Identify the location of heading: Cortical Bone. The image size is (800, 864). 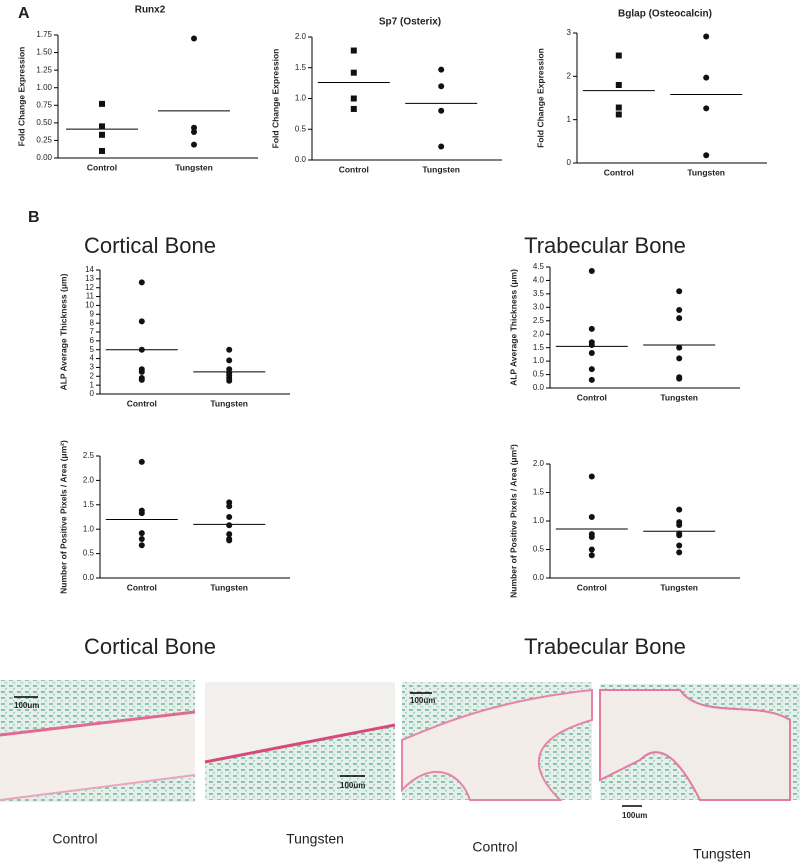
(150, 646).